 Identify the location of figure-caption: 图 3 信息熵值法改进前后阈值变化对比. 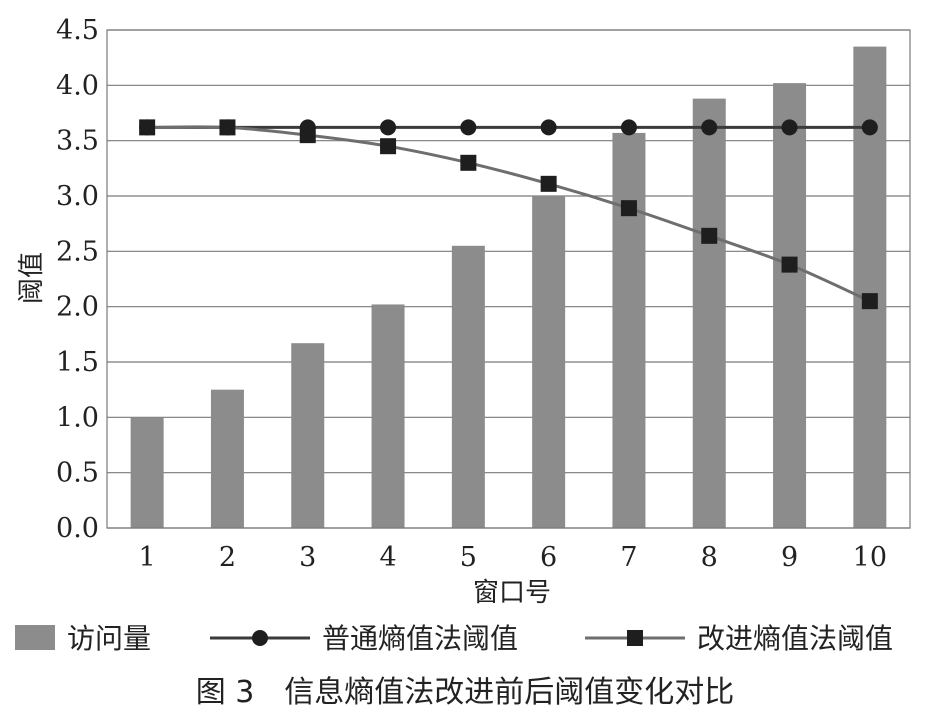
(465, 692).